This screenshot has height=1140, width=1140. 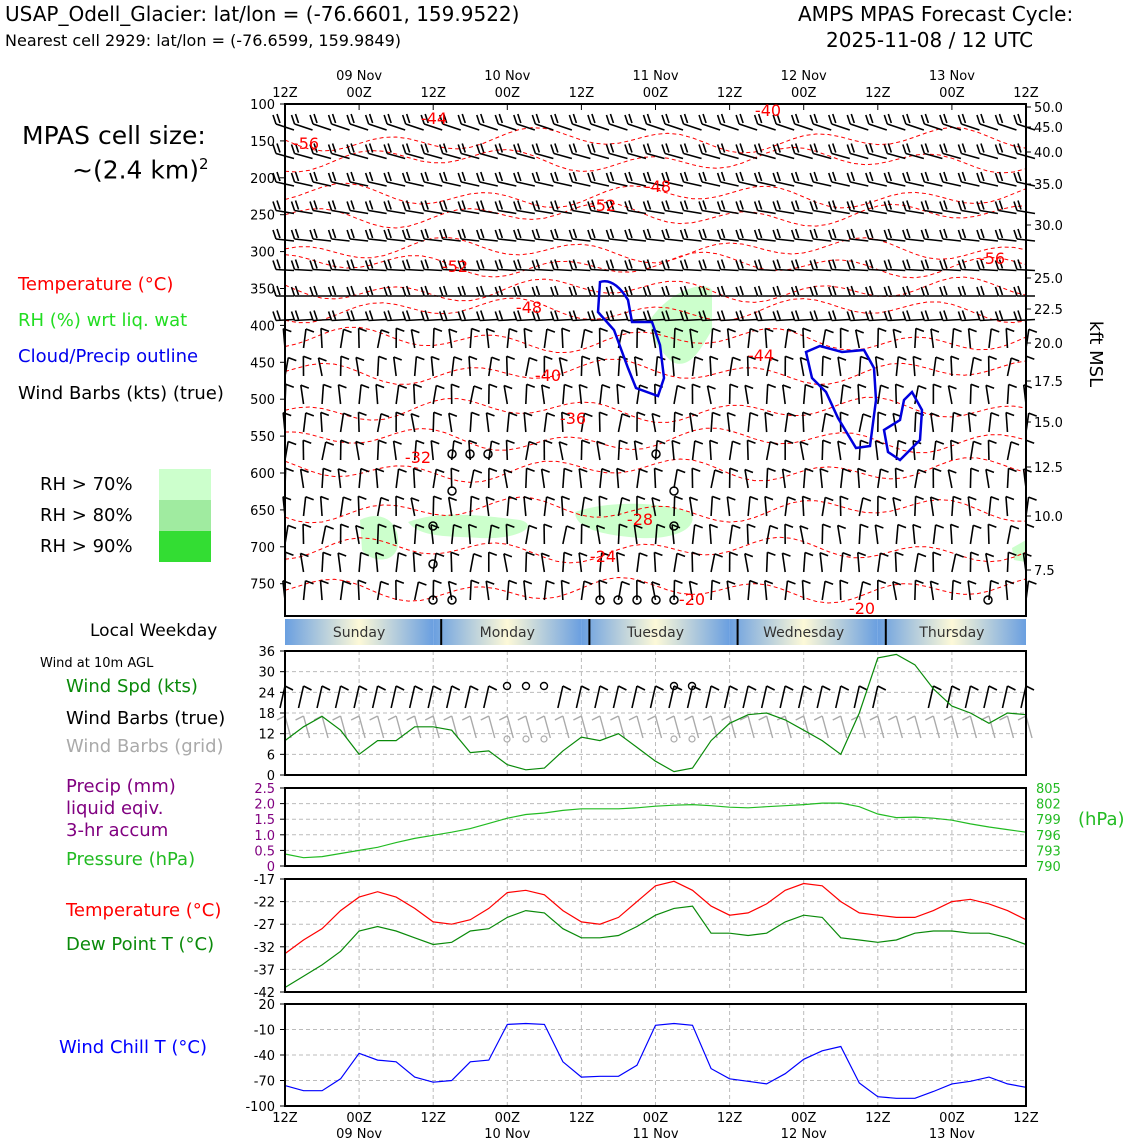 What do you see at coordinates (262, 548) in the screenshot?
I see `pressure-tick-label: 700` at bounding box center [262, 548].